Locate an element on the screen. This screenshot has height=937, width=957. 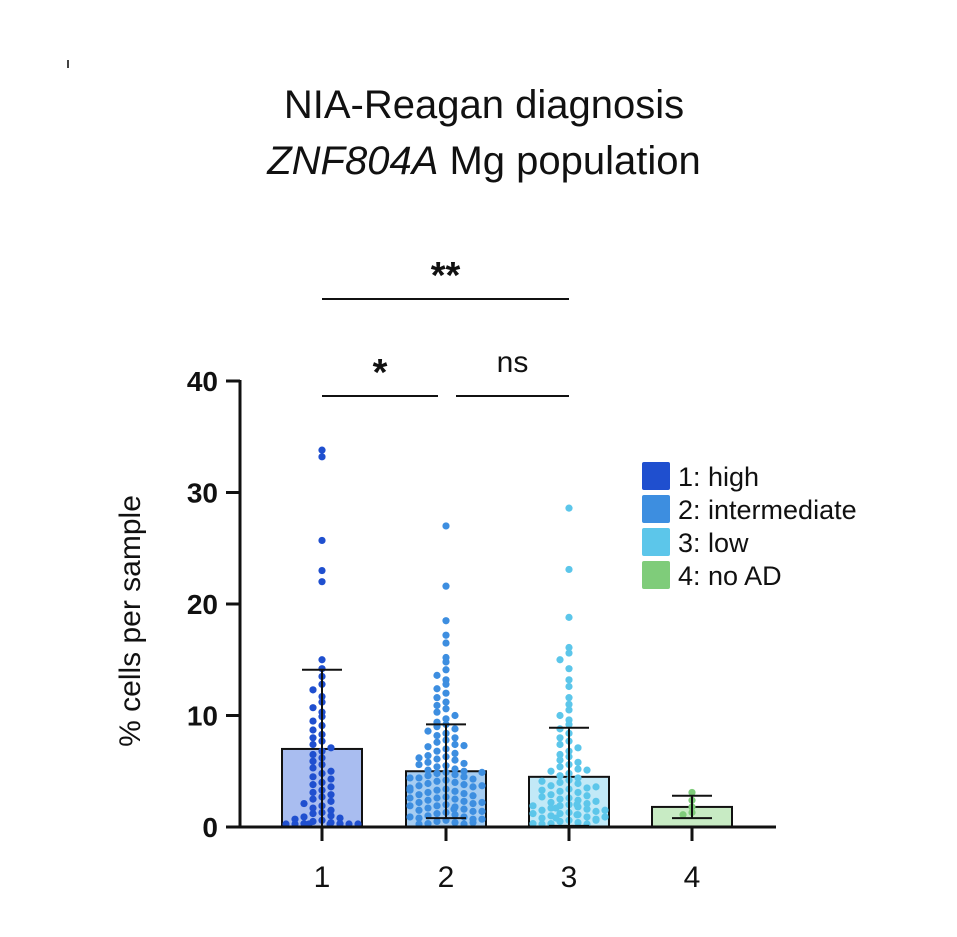
legend-label: 3: low is located at coordinates (713, 543).